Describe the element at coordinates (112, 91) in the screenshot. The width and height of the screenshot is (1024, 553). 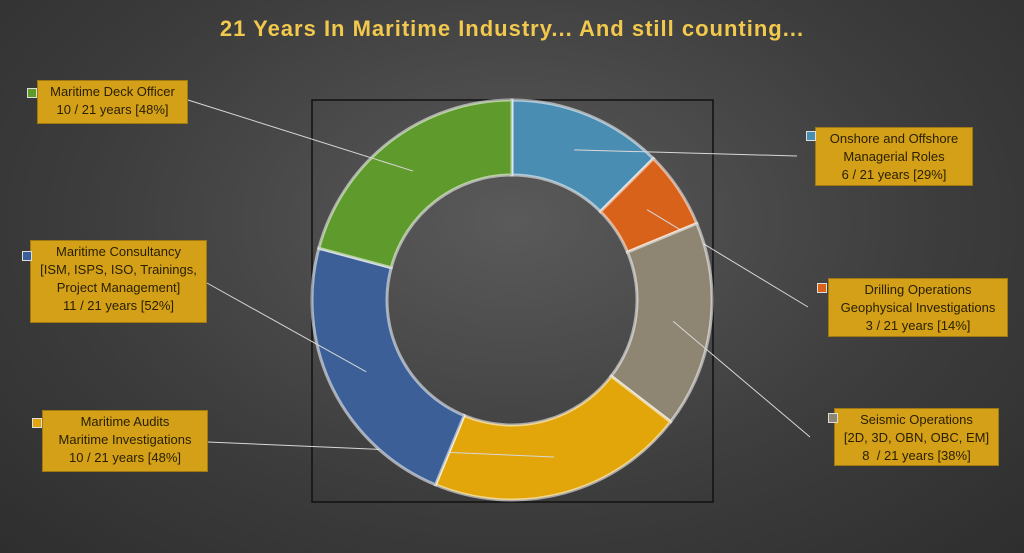
I see `label-name: Maritime Deck Officer` at that location.